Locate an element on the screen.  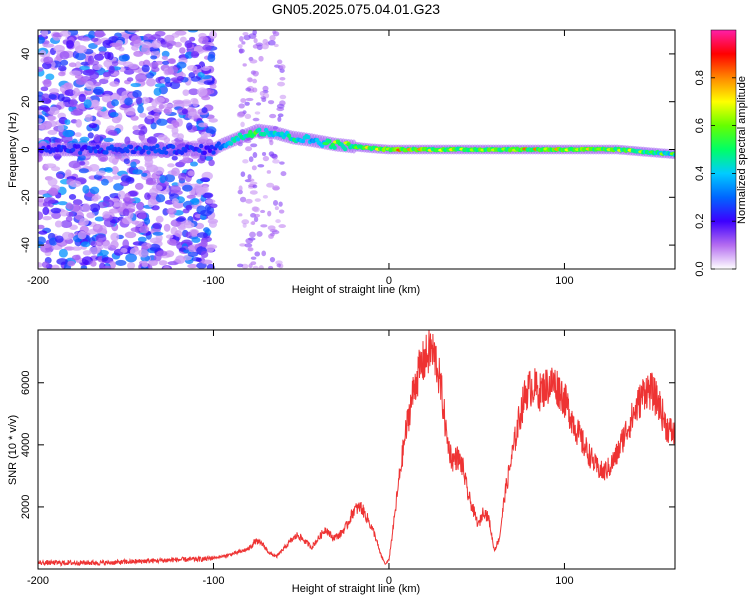
snr-x-label: Height of straight line (km) is located at coordinates (356, 589).